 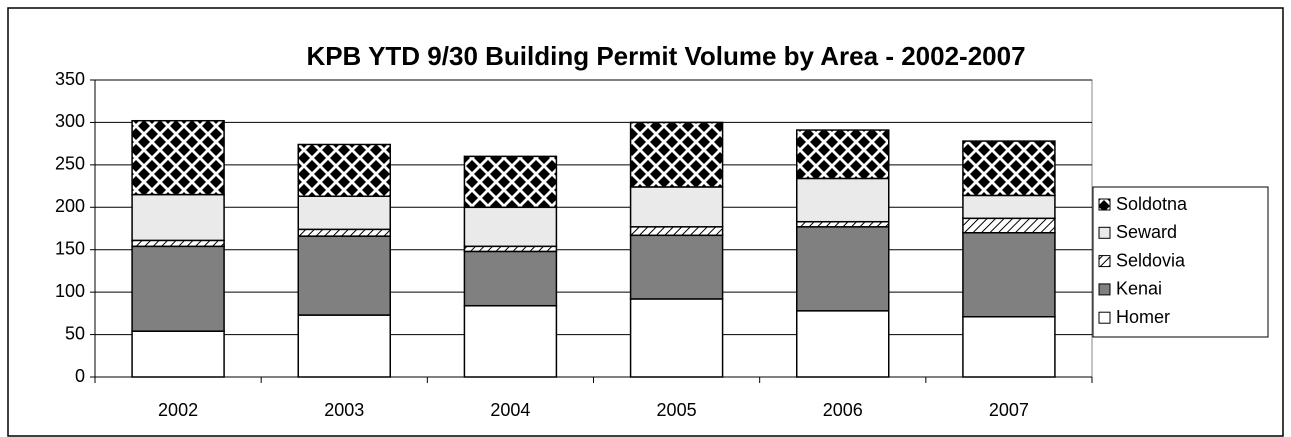 I want to click on legend-label: Homer, so click(x=1143, y=317).